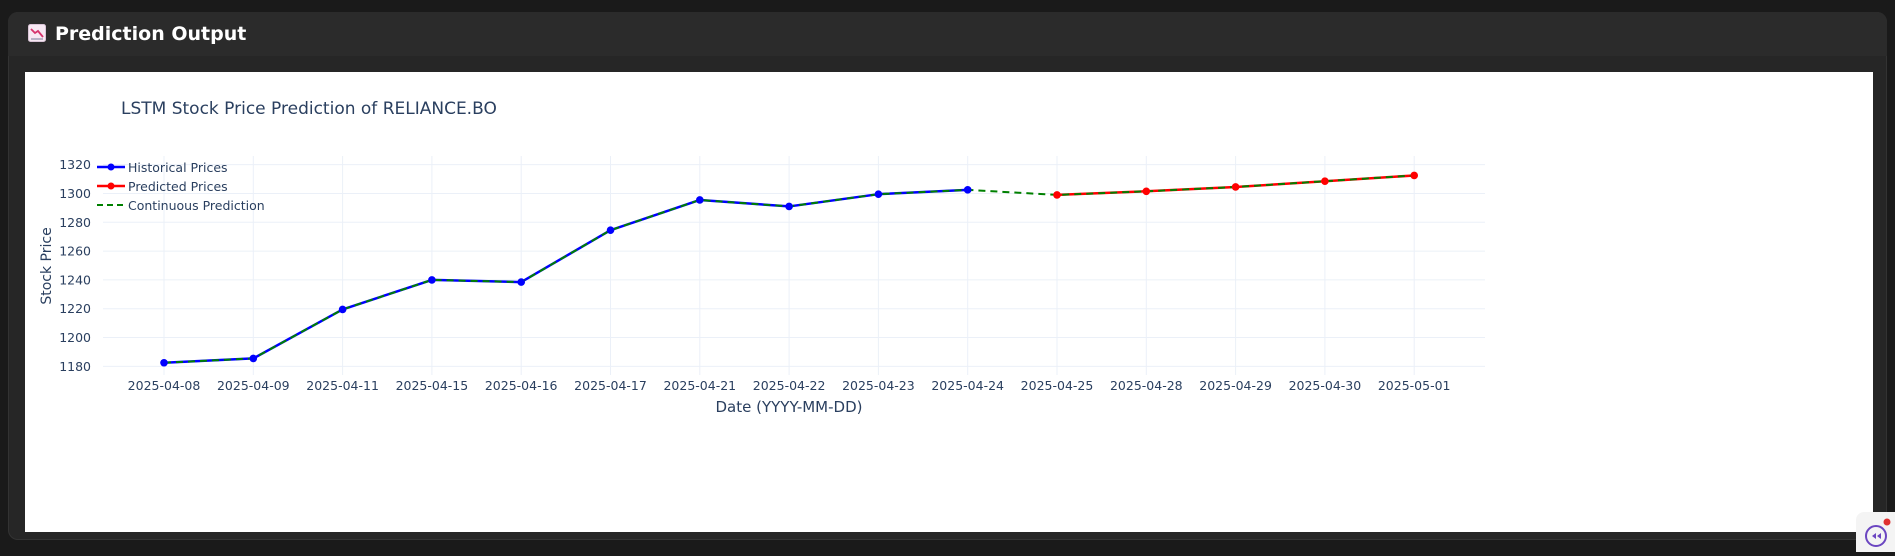 This screenshot has width=1895, height=556. What do you see at coordinates (196, 205) in the screenshot?
I see `legend-label-continuous: Continuous Prediction` at bounding box center [196, 205].